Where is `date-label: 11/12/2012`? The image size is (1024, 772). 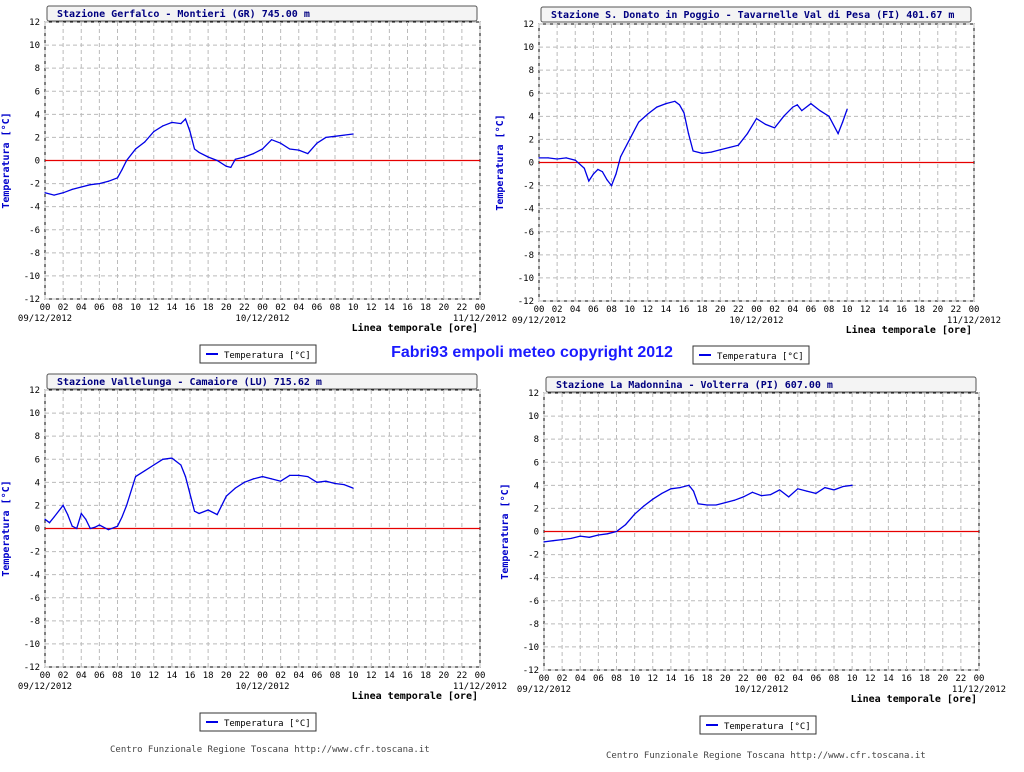
date-label: 11/12/2012 is located at coordinates (480, 687).